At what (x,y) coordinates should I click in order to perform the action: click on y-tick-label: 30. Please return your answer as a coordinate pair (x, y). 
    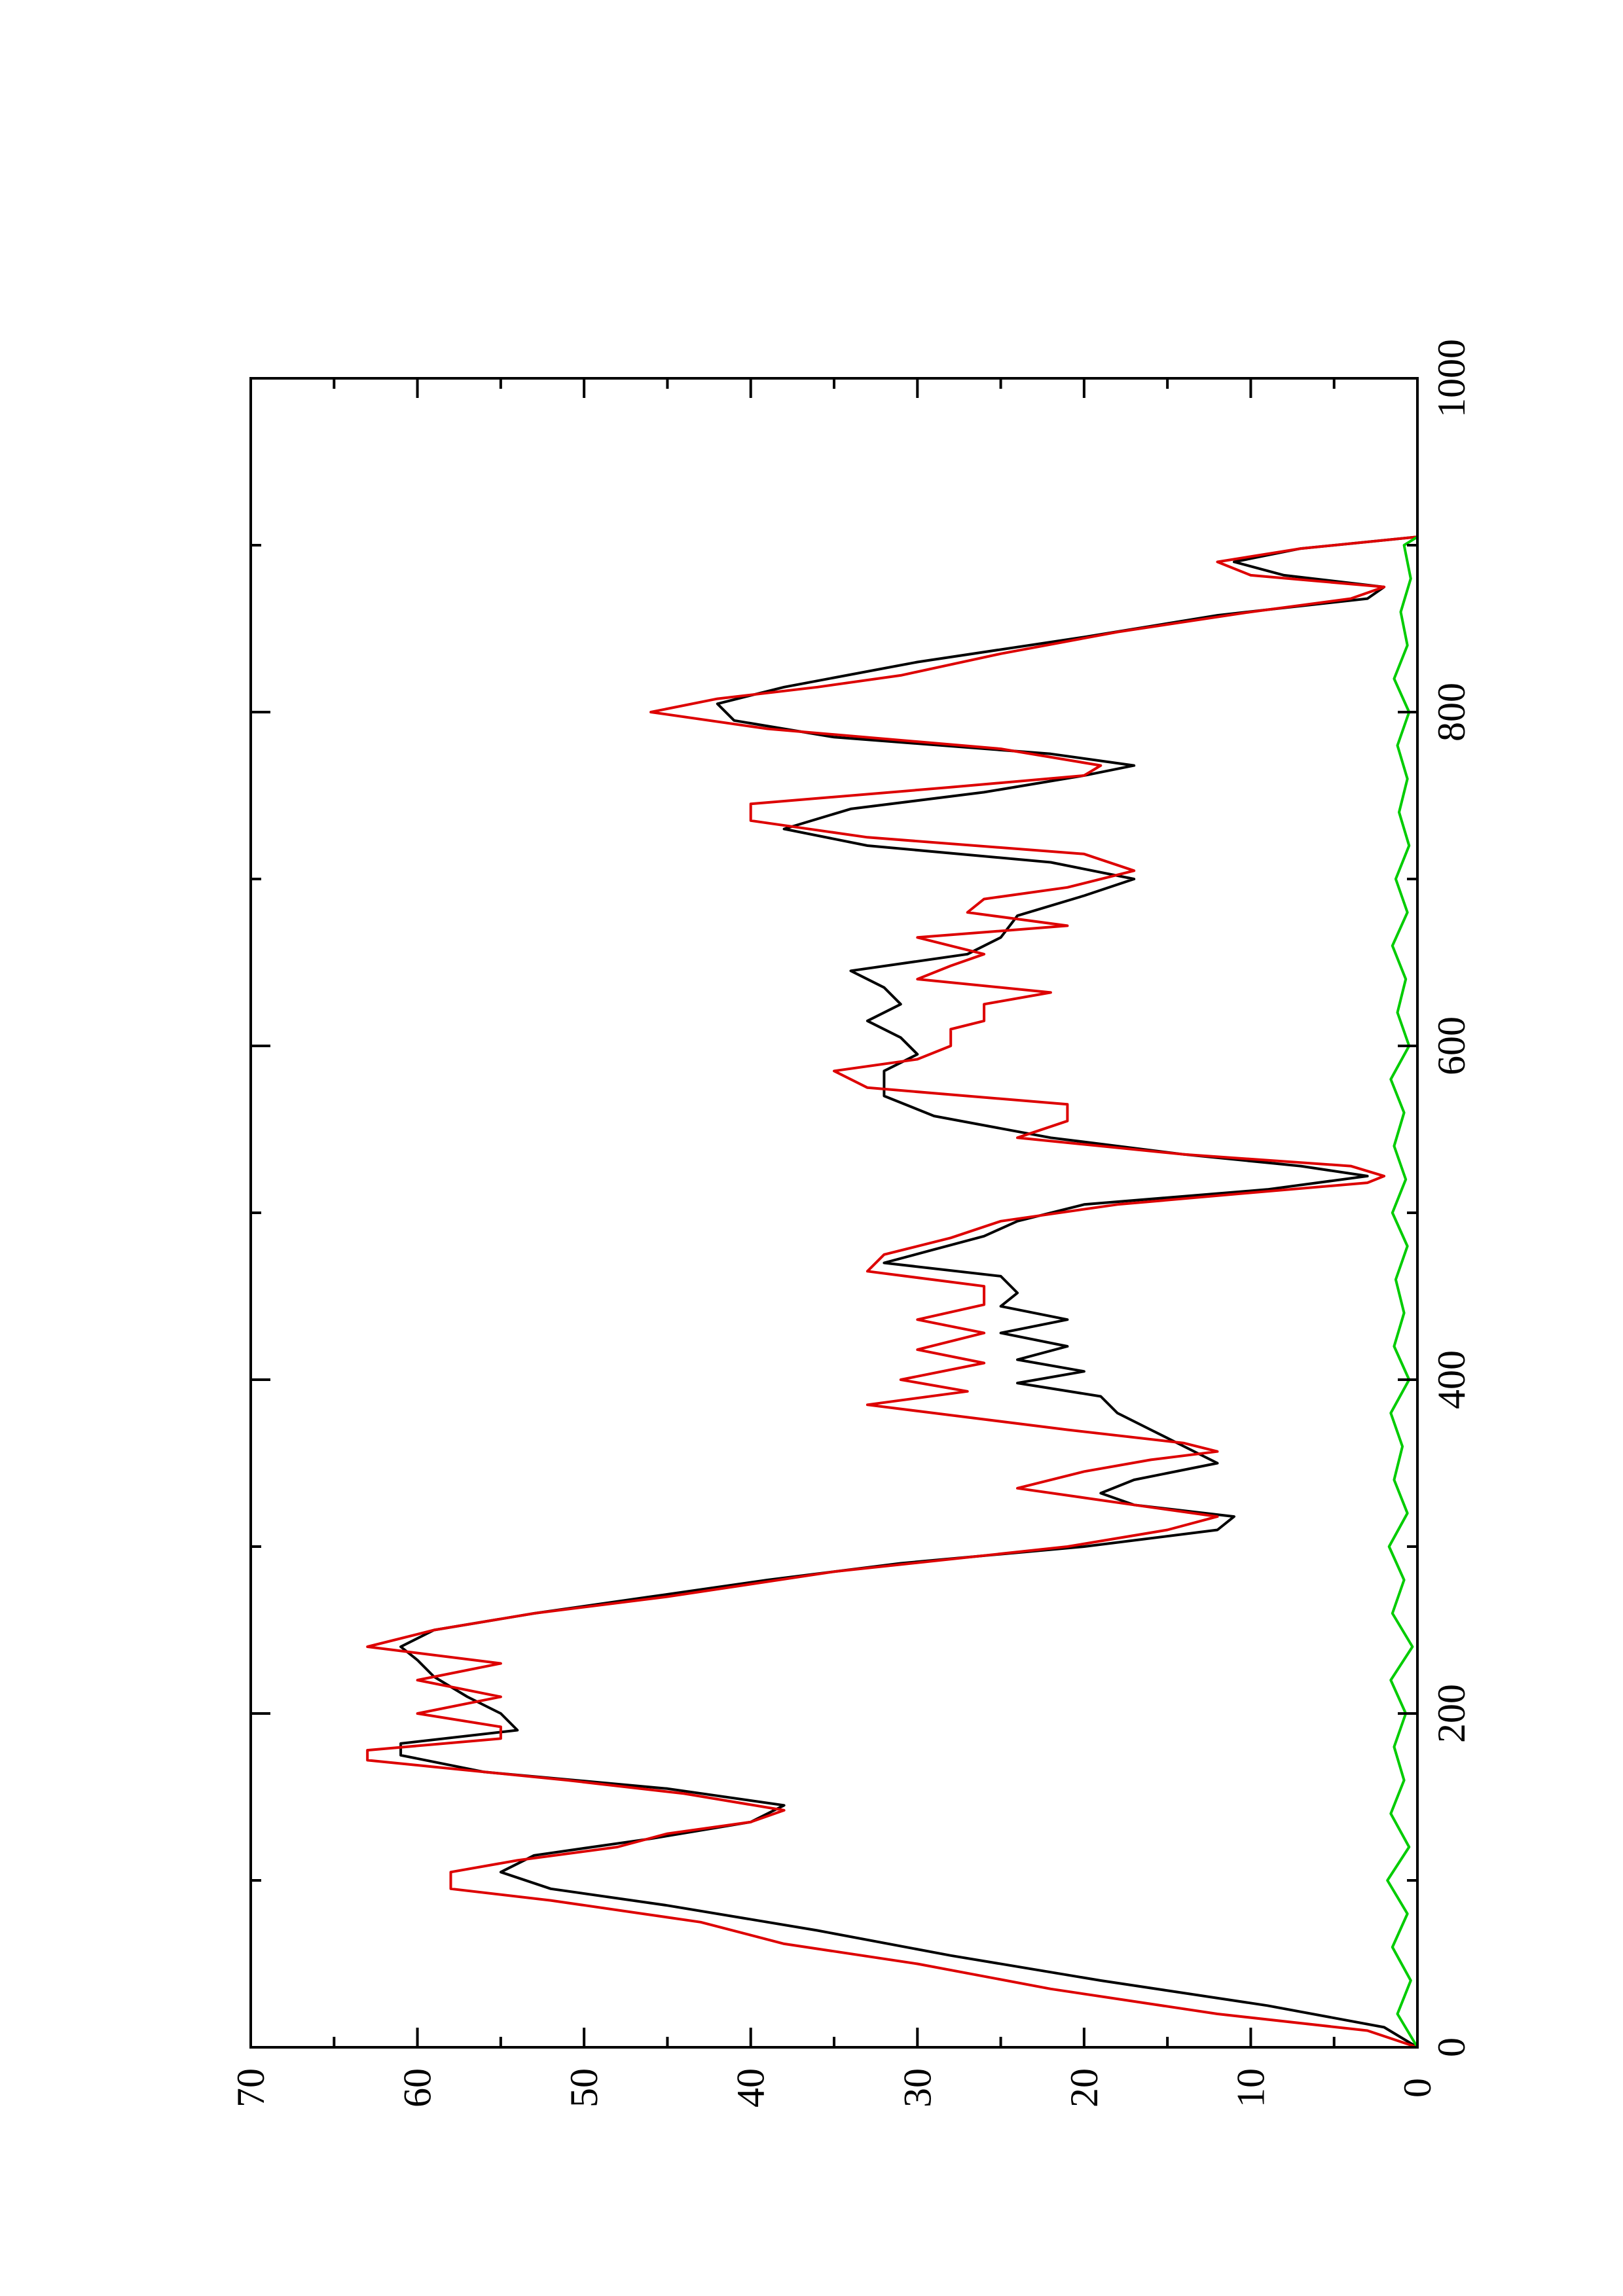
    Looking at the image, I should click on (917, 2088).